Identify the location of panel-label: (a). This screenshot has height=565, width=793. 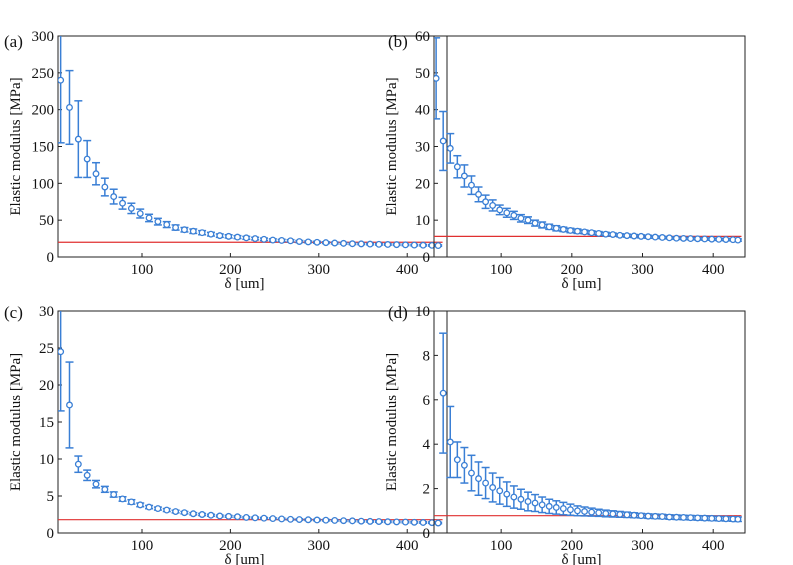
(13, 41).